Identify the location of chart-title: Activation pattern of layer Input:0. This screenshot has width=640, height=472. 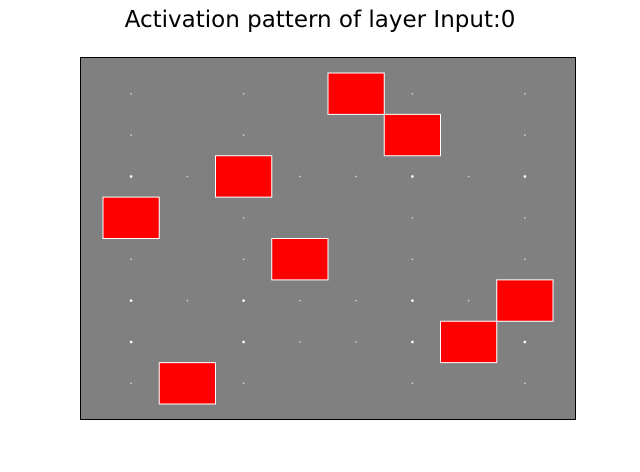
(320, 20).